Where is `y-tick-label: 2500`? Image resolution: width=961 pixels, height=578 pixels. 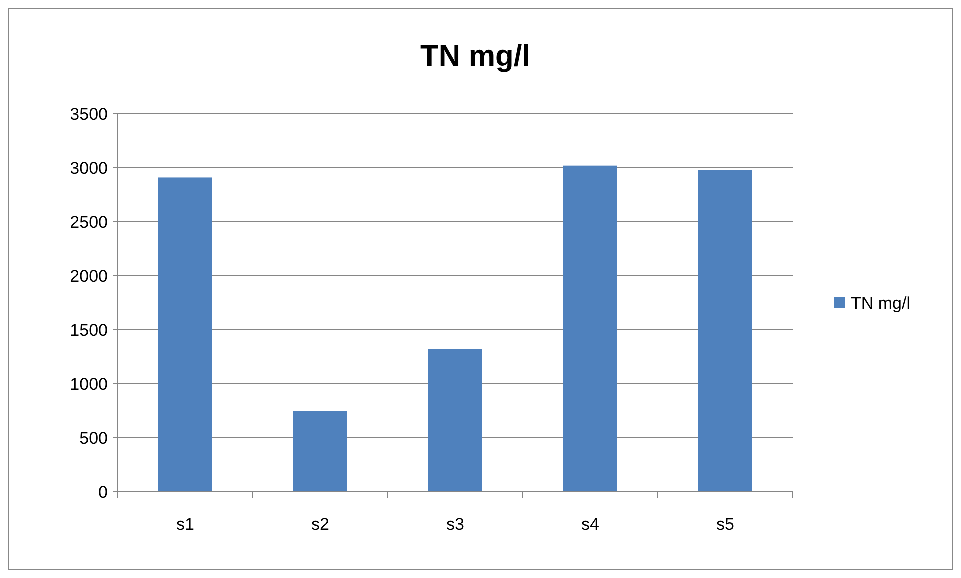 y-tick-label: 2500 is located at coordinates (89, 222).